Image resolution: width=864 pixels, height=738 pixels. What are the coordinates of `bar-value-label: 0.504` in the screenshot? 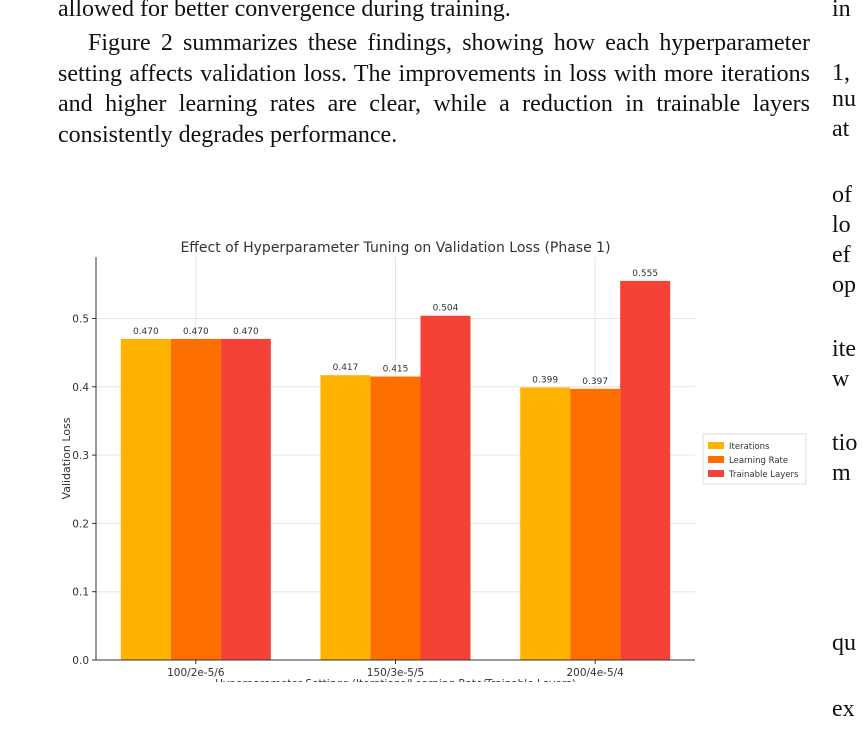 It's located at (446, 309).